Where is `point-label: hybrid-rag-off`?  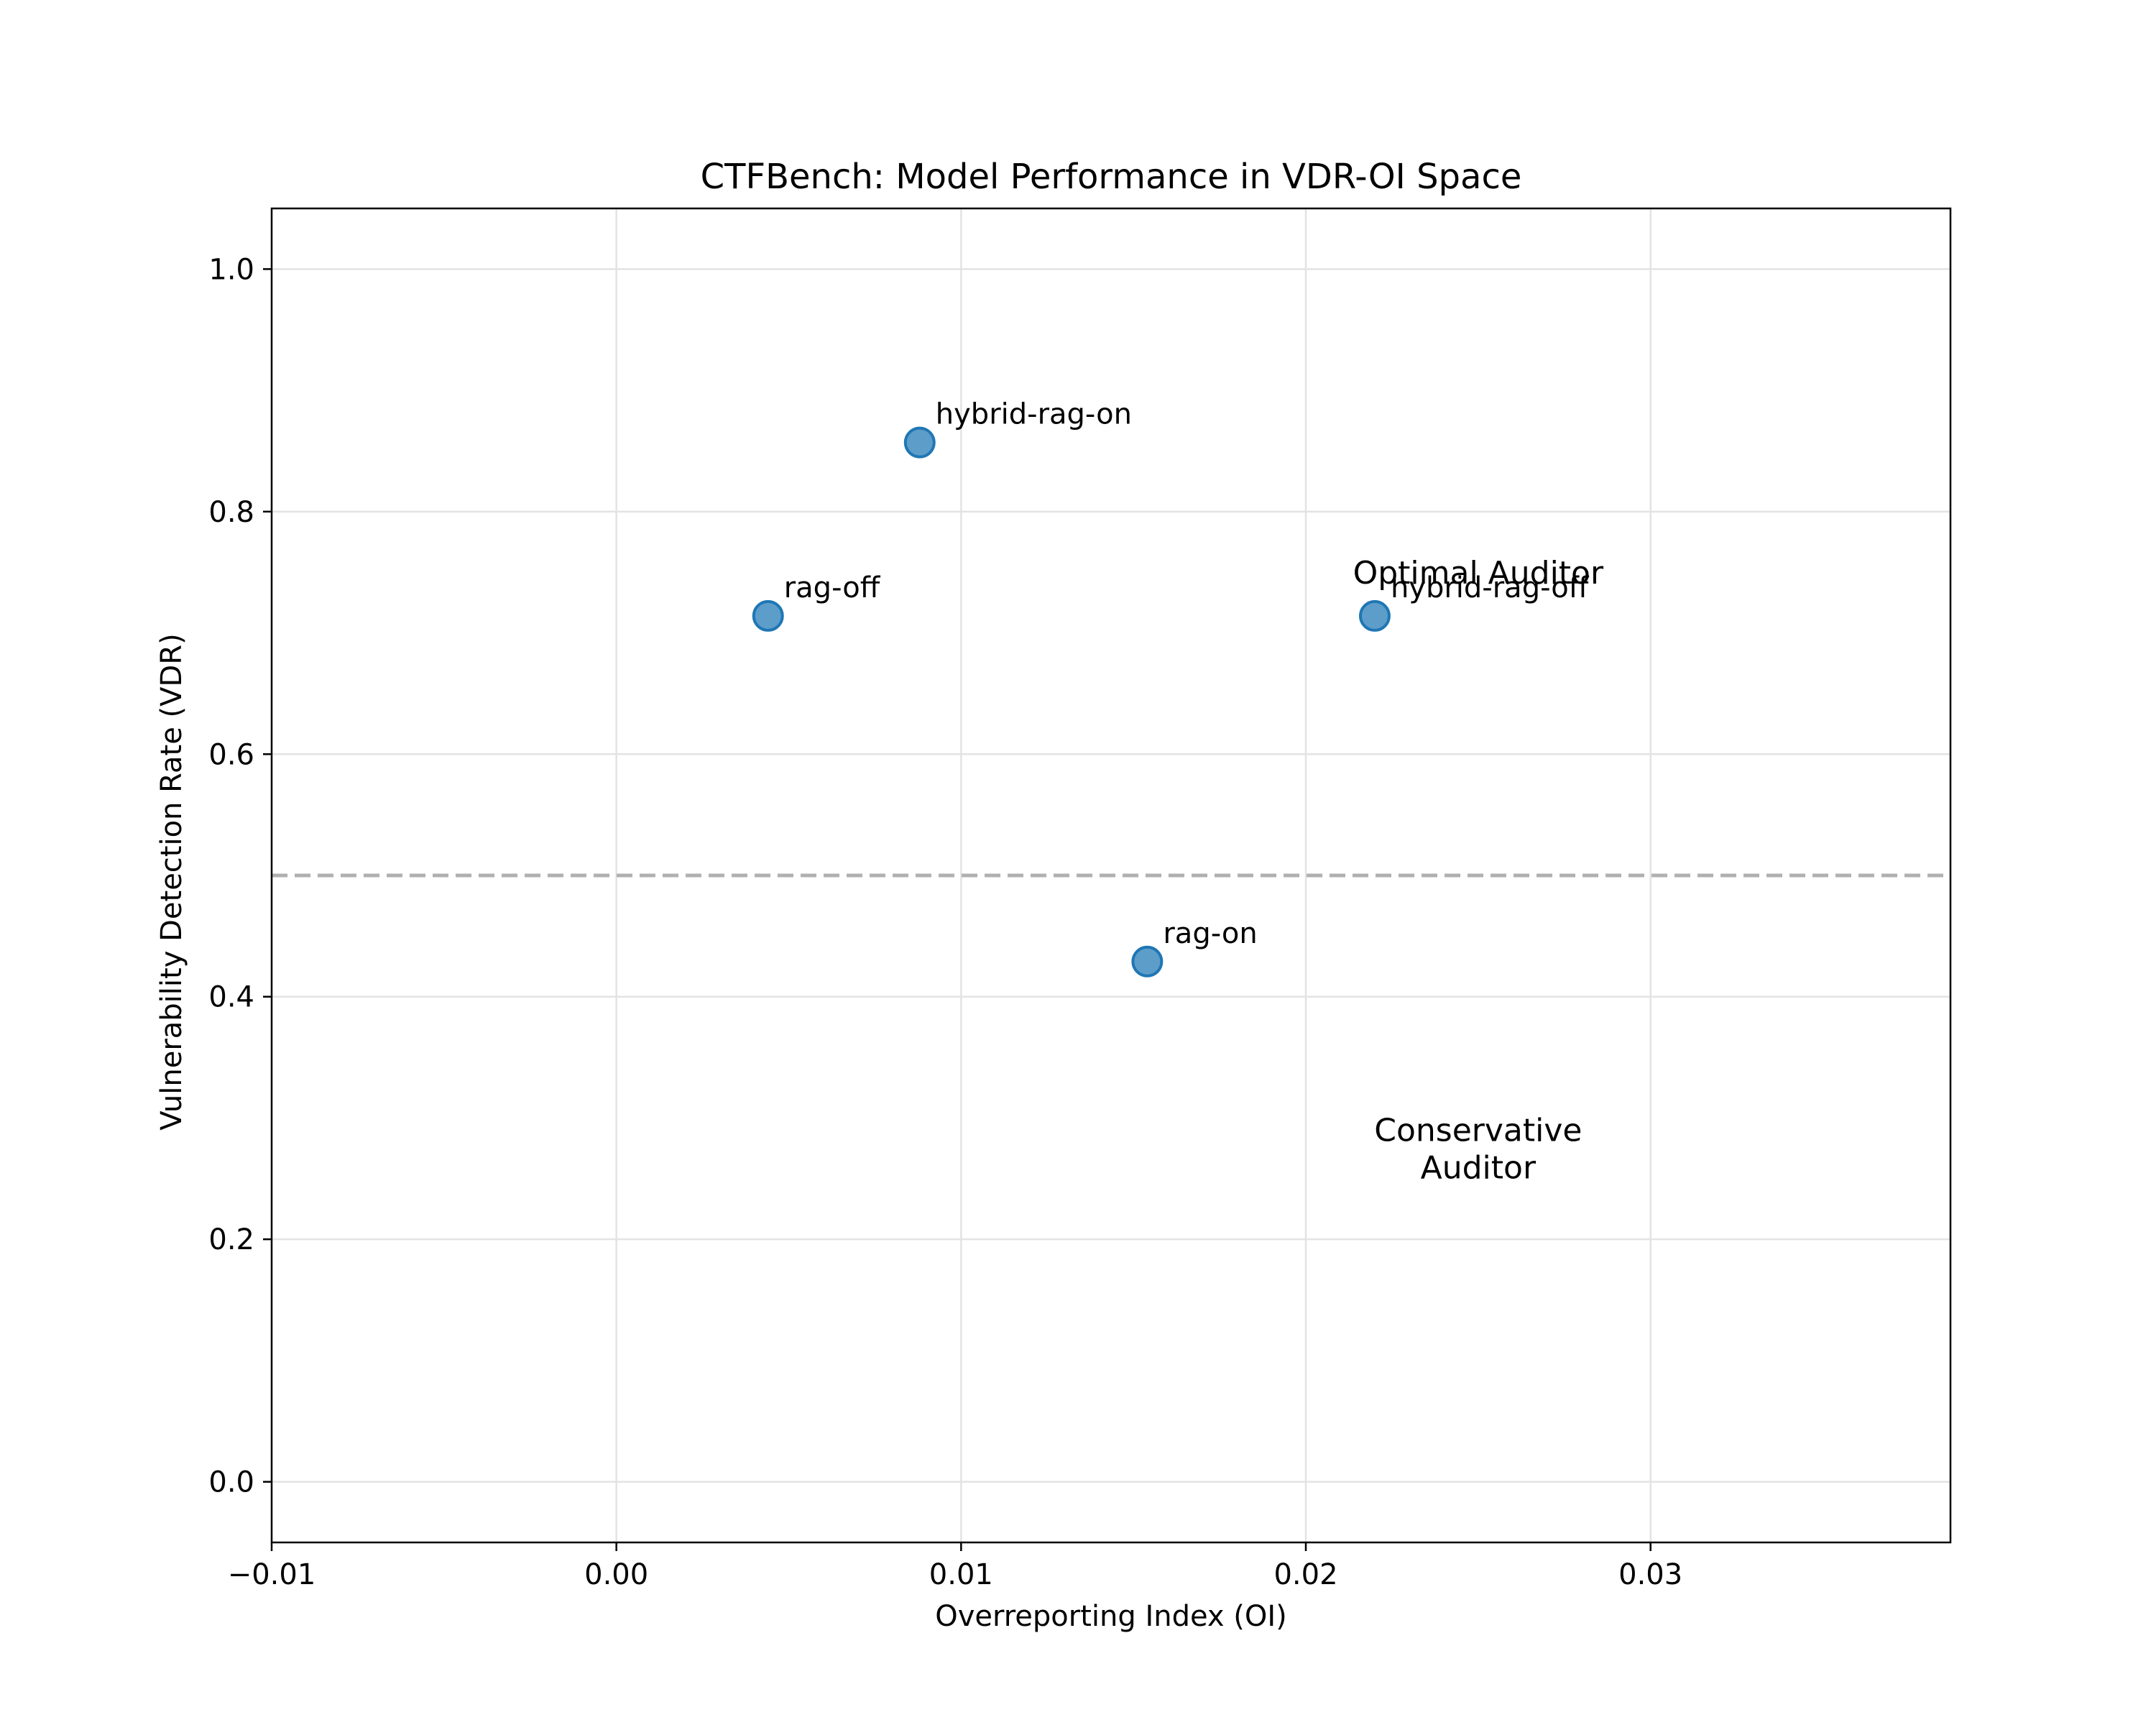
point-label: hybrid-rag-off is located at coordinates (1491, 587).